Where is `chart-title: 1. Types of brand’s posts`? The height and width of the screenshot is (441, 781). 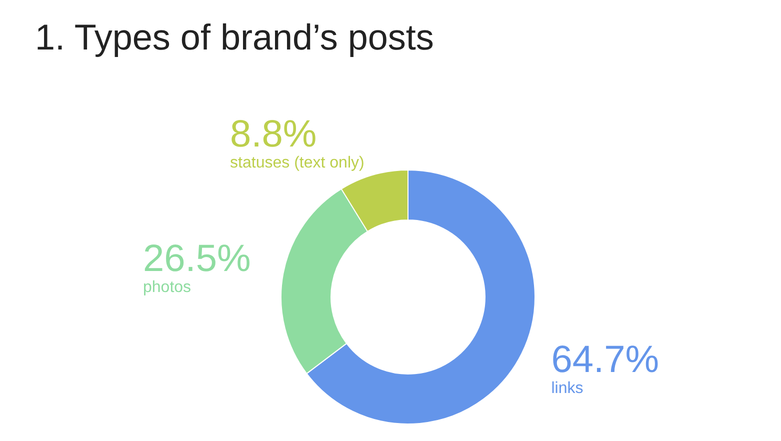
chart-title: 1. Types of brand’s posts is located at coordinates (234, 37).